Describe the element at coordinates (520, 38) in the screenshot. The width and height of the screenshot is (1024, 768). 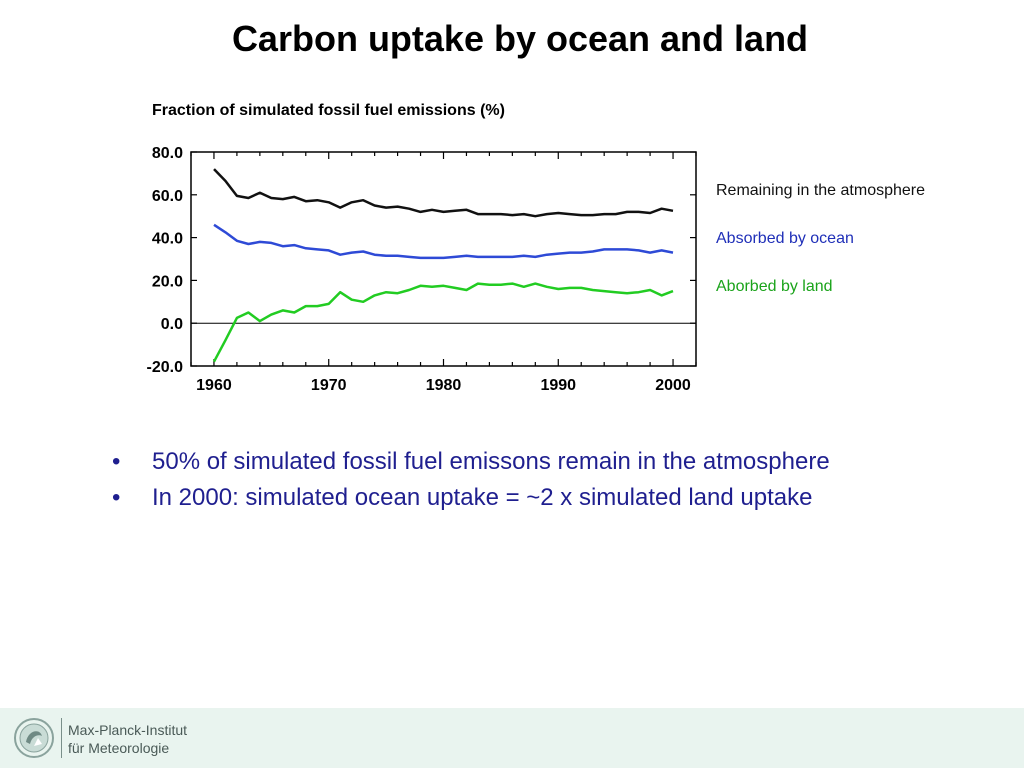
I see `slide-title: Carbon uptake by ocean and land` at that location.